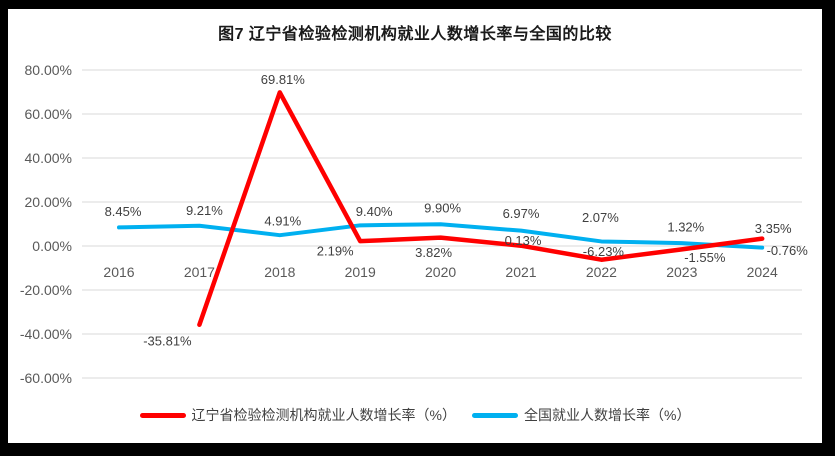  I want to click on chart-title: 图7 辽宁省检验检测机构就业人数增长率与全国的比较, so click(415, 34).